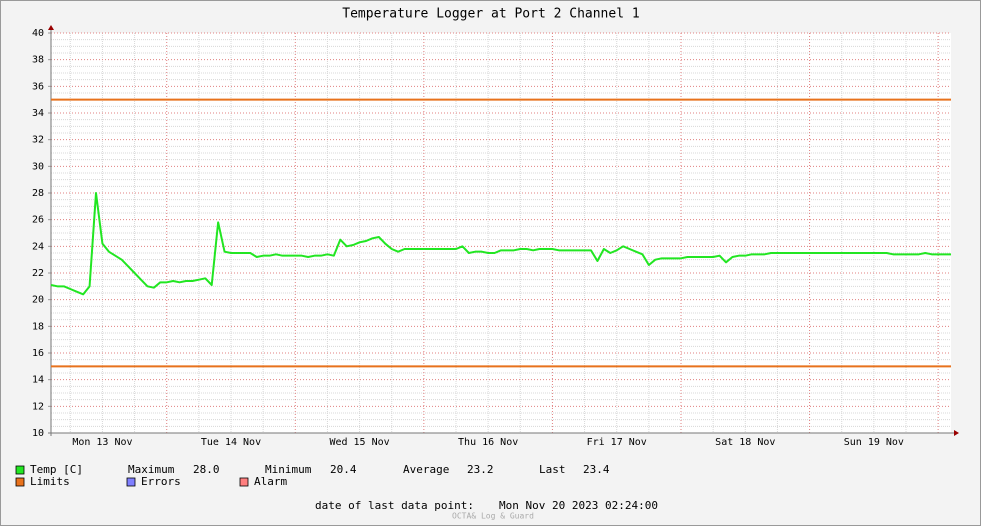 The height and width of the screenshot is (526, 981). Describe the element at coordinates (56, 469) in the screenshot. I see `legend-label: Temp [C]` at that location.